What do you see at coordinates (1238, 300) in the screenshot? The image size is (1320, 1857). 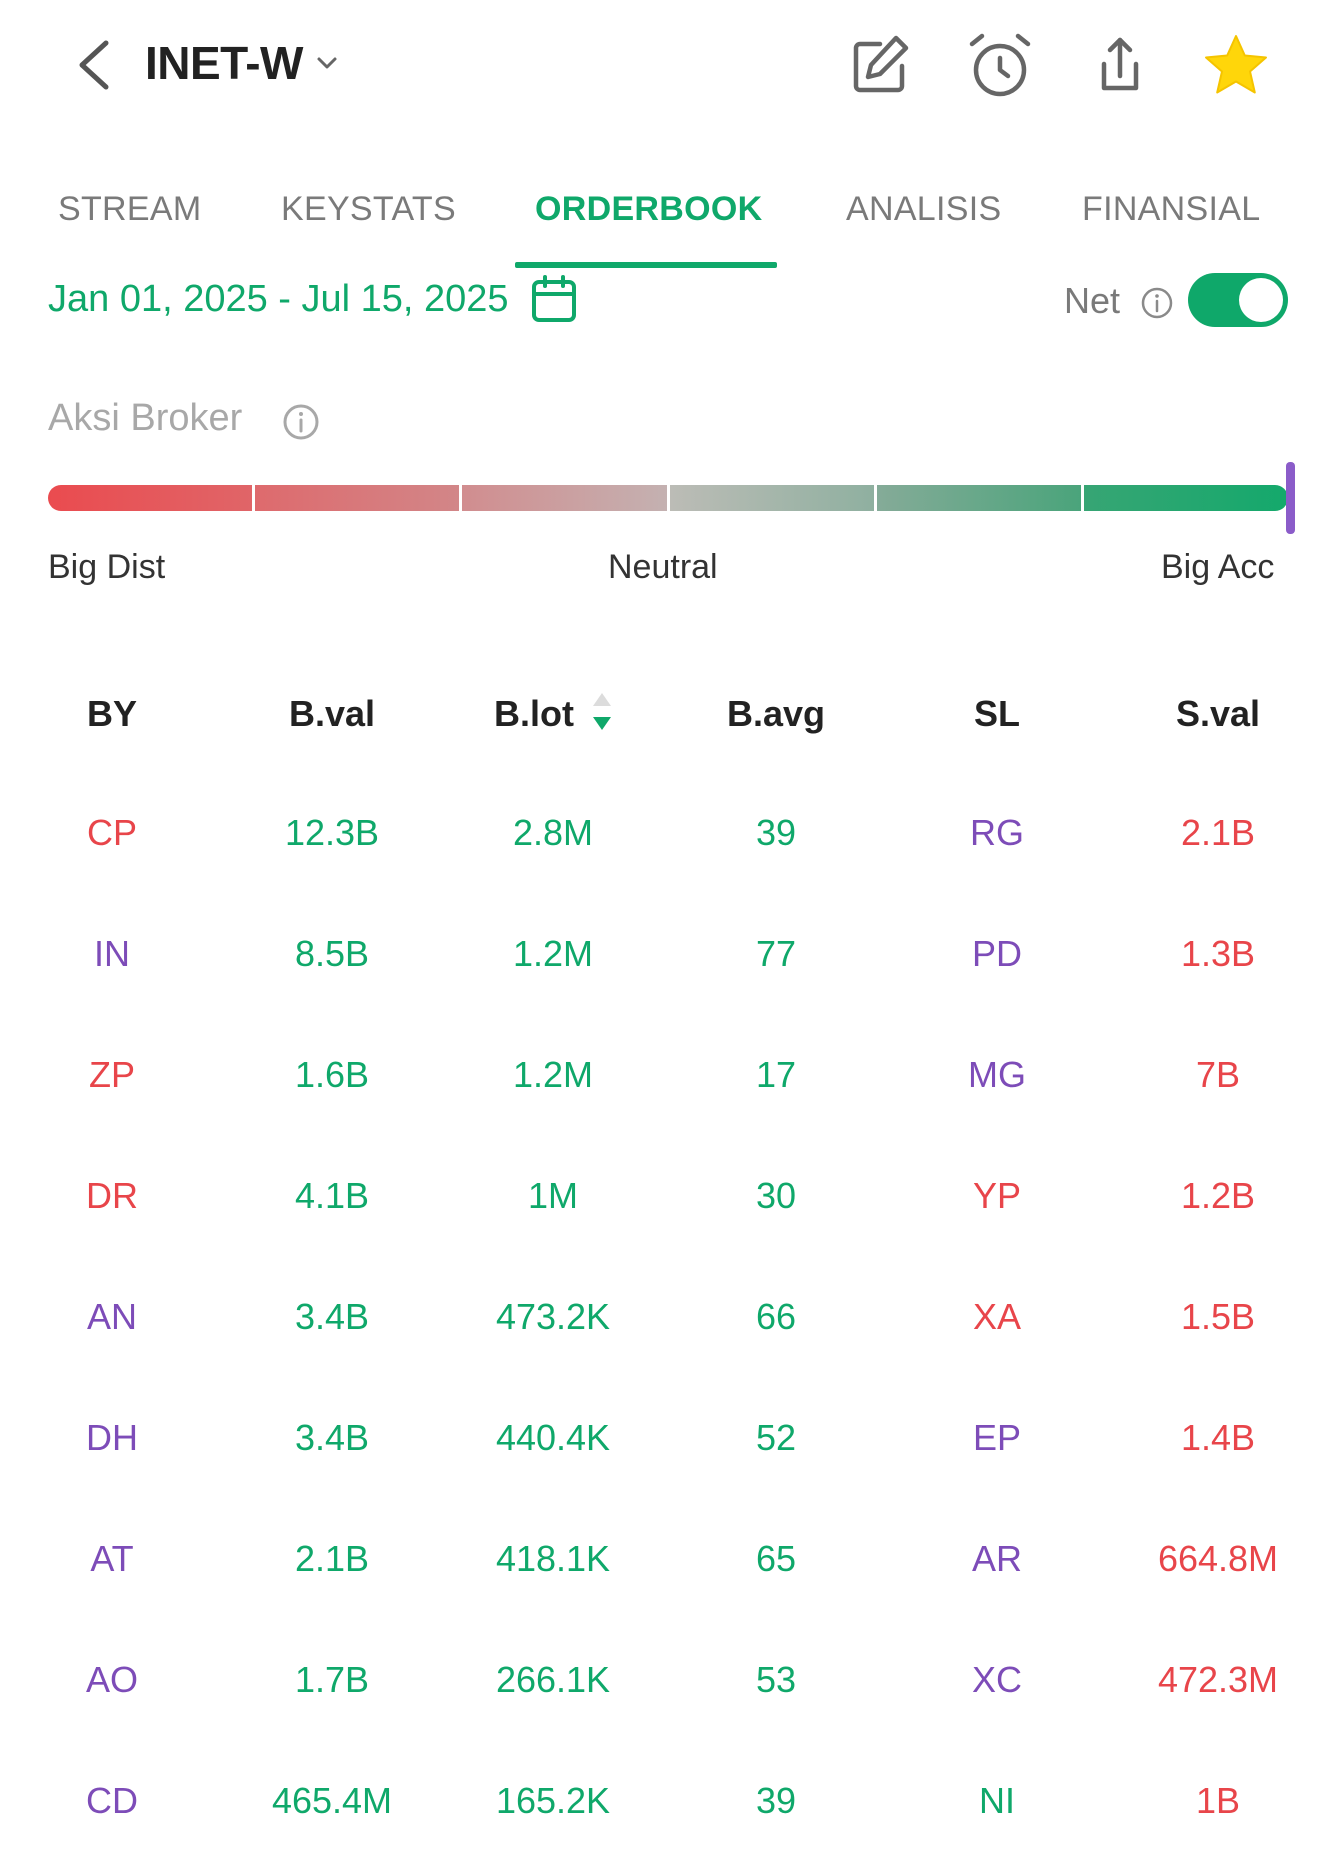 I see `net-toggle` at bounding box center [1238, 300].